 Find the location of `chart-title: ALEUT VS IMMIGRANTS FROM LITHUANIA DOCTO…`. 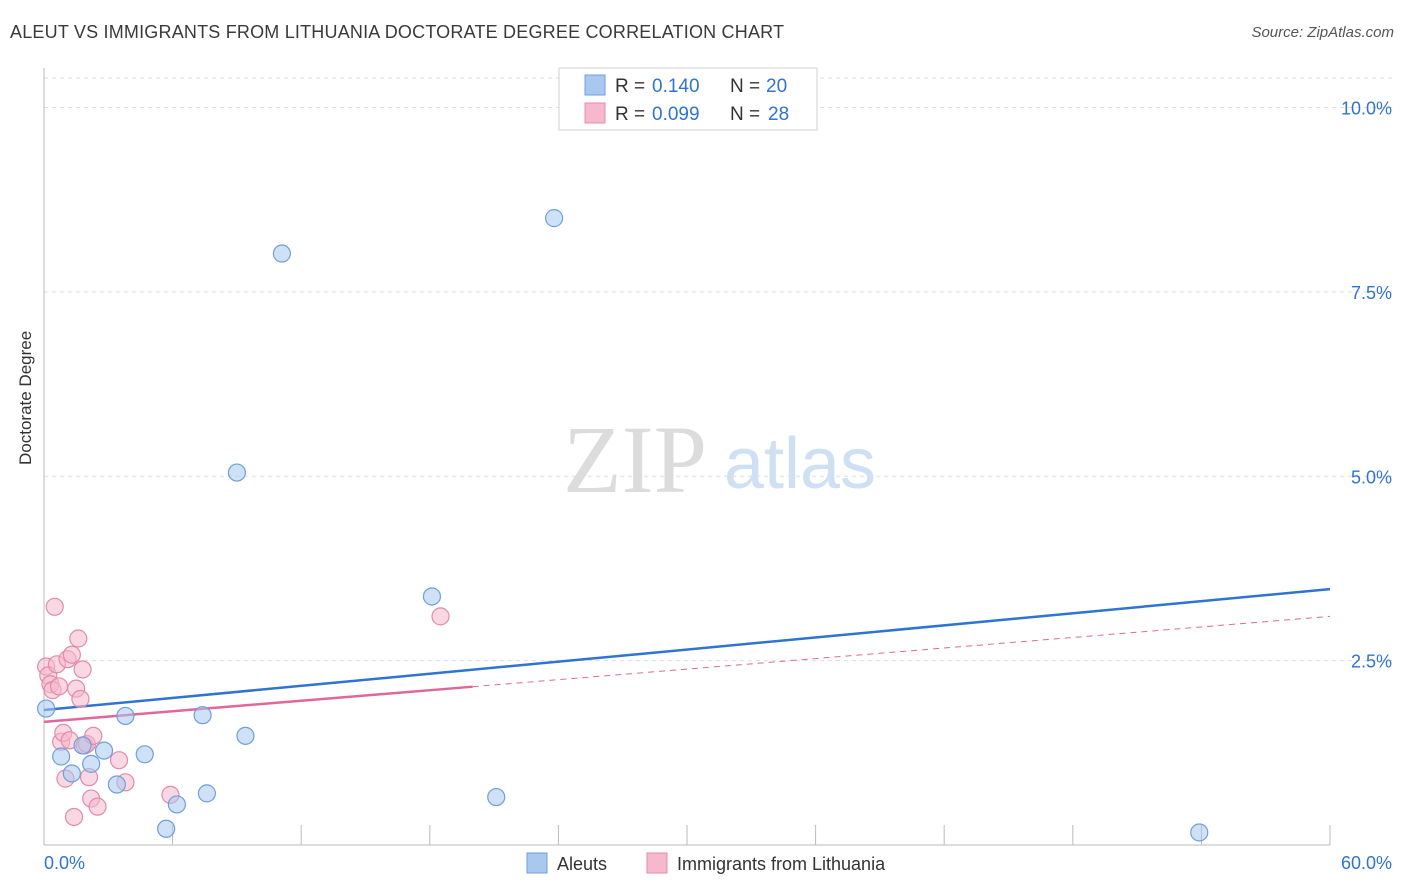

chart-title: ALEUT VS IMMIGRANTS FROM LITHUANIA DOCTO… is located at coordinates (397, 32).